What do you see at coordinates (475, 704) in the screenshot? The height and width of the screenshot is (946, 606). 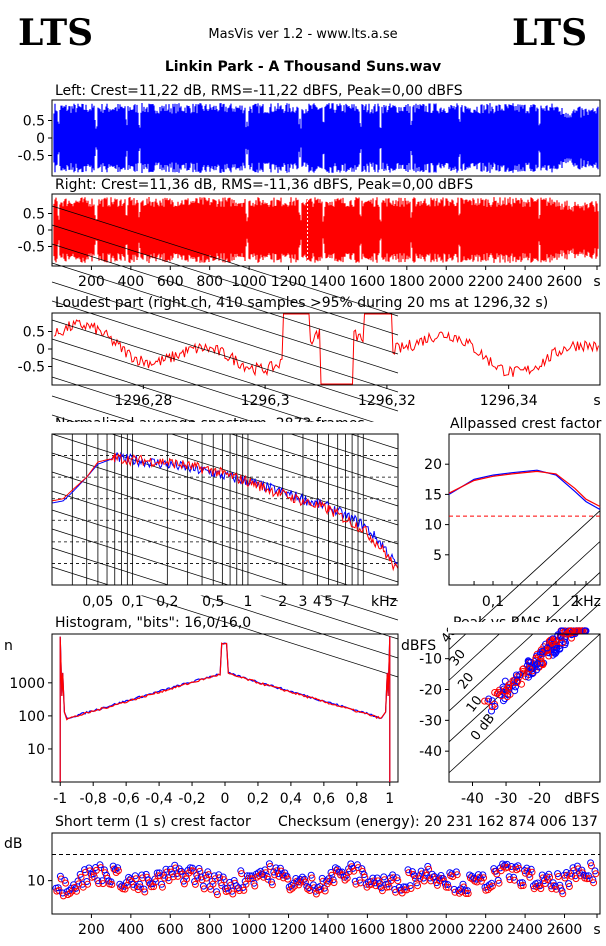 I see `peak-rms-diagonal-label: 10` at bounding box center [475, 704].